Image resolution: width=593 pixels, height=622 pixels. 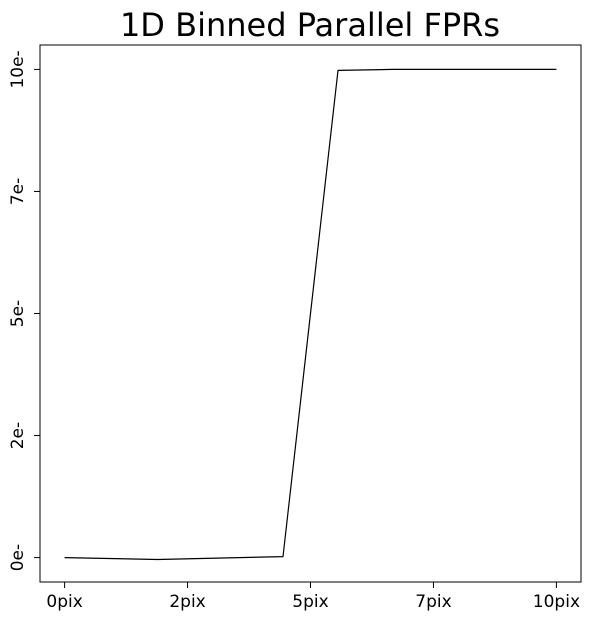 What do you see at coordinates (18, 557) in the screenshot?
I see `y-tick-label: 0e-` at bounding box center [18, 557].